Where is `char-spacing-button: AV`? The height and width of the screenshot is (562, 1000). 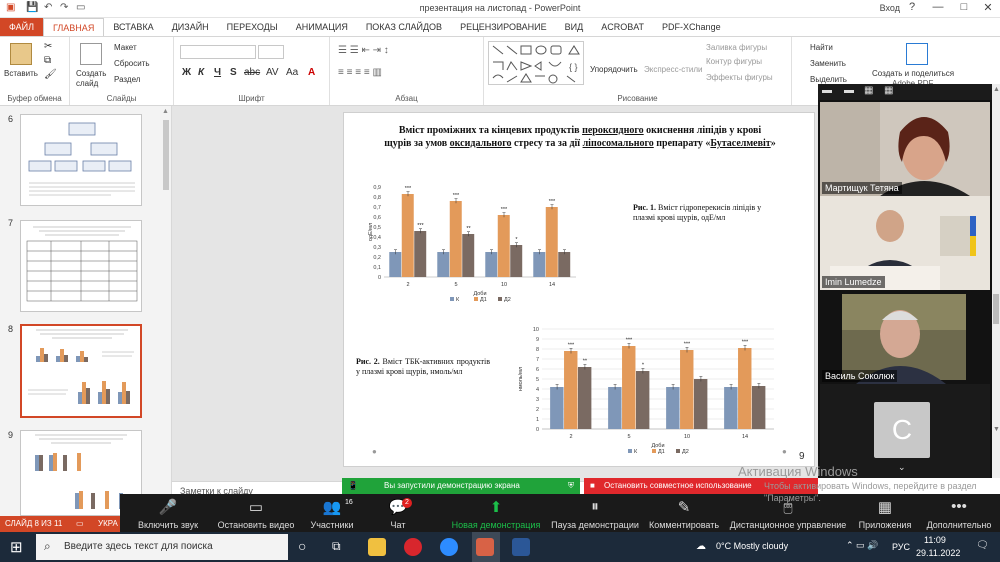 char-spacing-button: AV is located at coordinates (272, 72).